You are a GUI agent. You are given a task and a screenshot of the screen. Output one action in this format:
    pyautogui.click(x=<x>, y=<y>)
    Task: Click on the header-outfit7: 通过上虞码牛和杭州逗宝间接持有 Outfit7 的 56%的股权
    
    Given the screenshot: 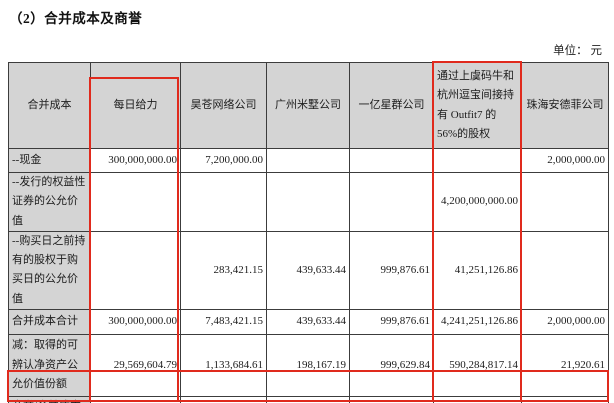 What is the action you would take?
    pyautogui.click(x=477, y=105)
    